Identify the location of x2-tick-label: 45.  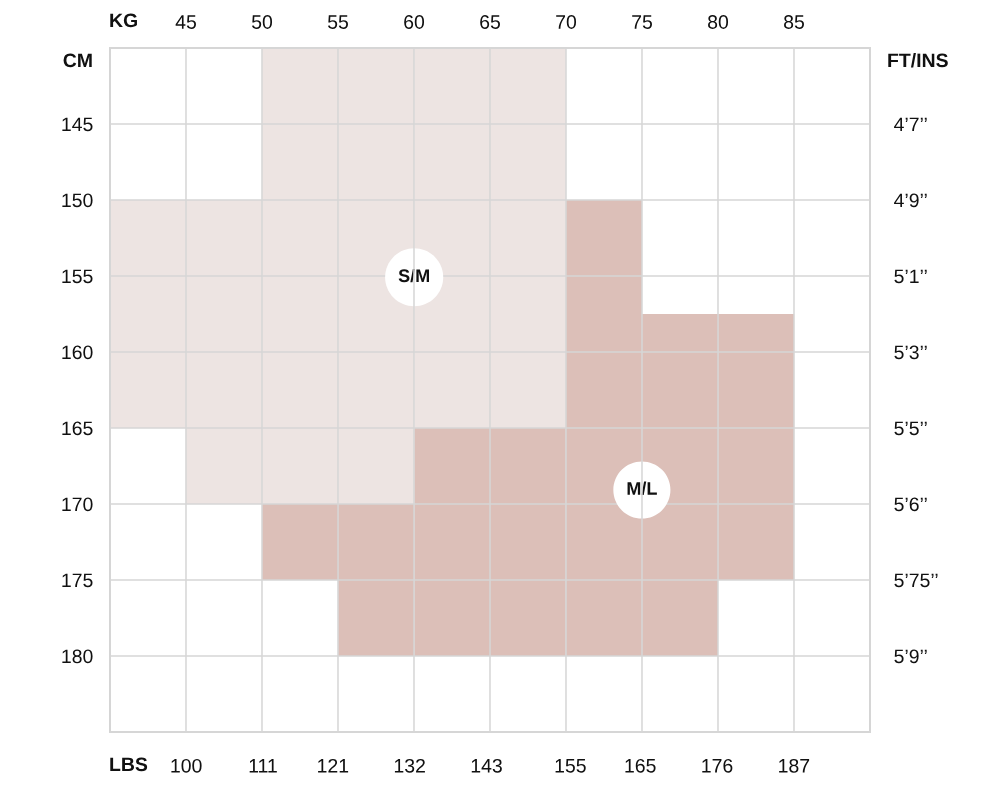
(185, 22).